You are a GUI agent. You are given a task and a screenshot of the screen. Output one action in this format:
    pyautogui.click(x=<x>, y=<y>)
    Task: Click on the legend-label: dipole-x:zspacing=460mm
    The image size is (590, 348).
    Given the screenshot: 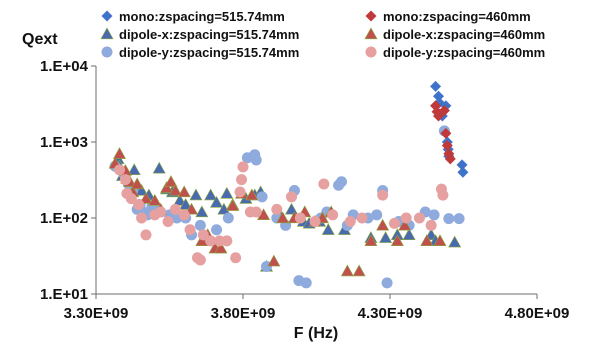 What is the action you would take?
    pyautogui.click(x=464, y=34)
    